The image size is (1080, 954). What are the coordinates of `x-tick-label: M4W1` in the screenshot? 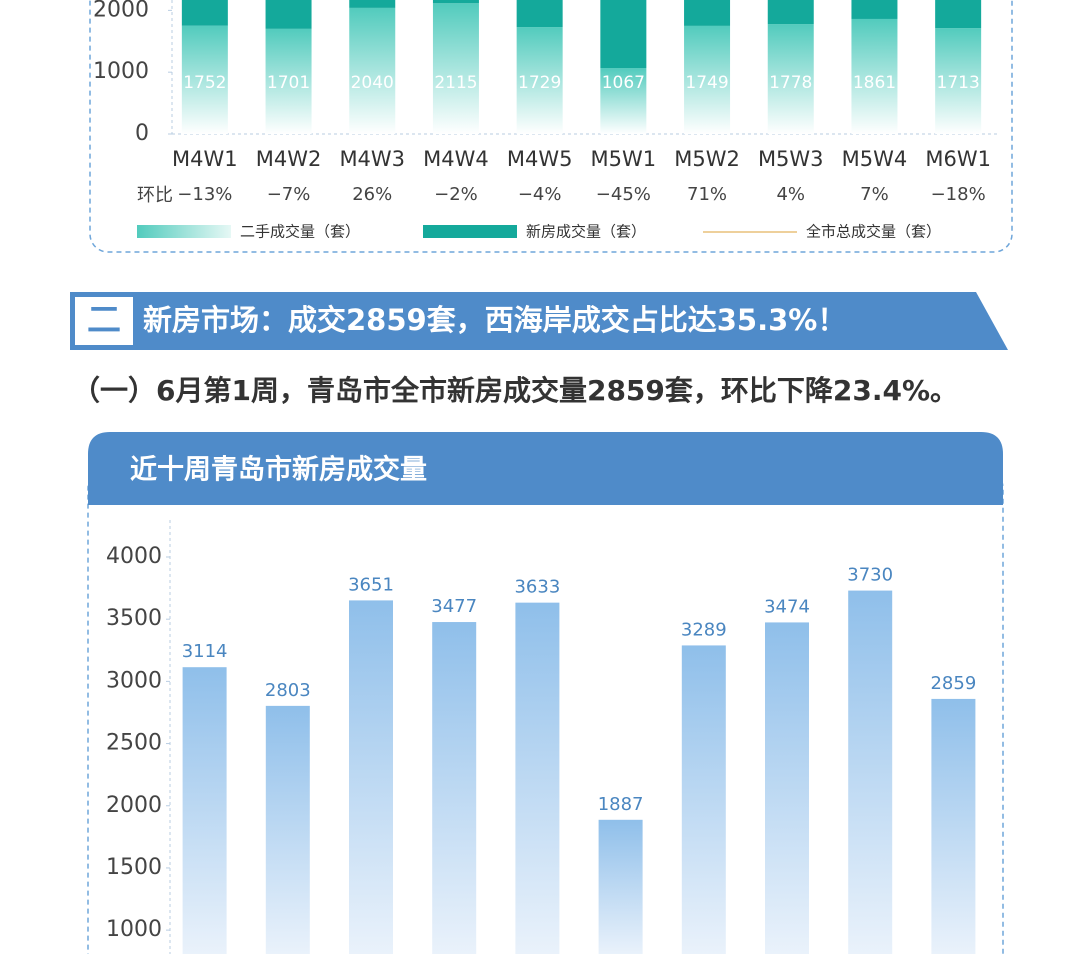 It's located at (205, 159).